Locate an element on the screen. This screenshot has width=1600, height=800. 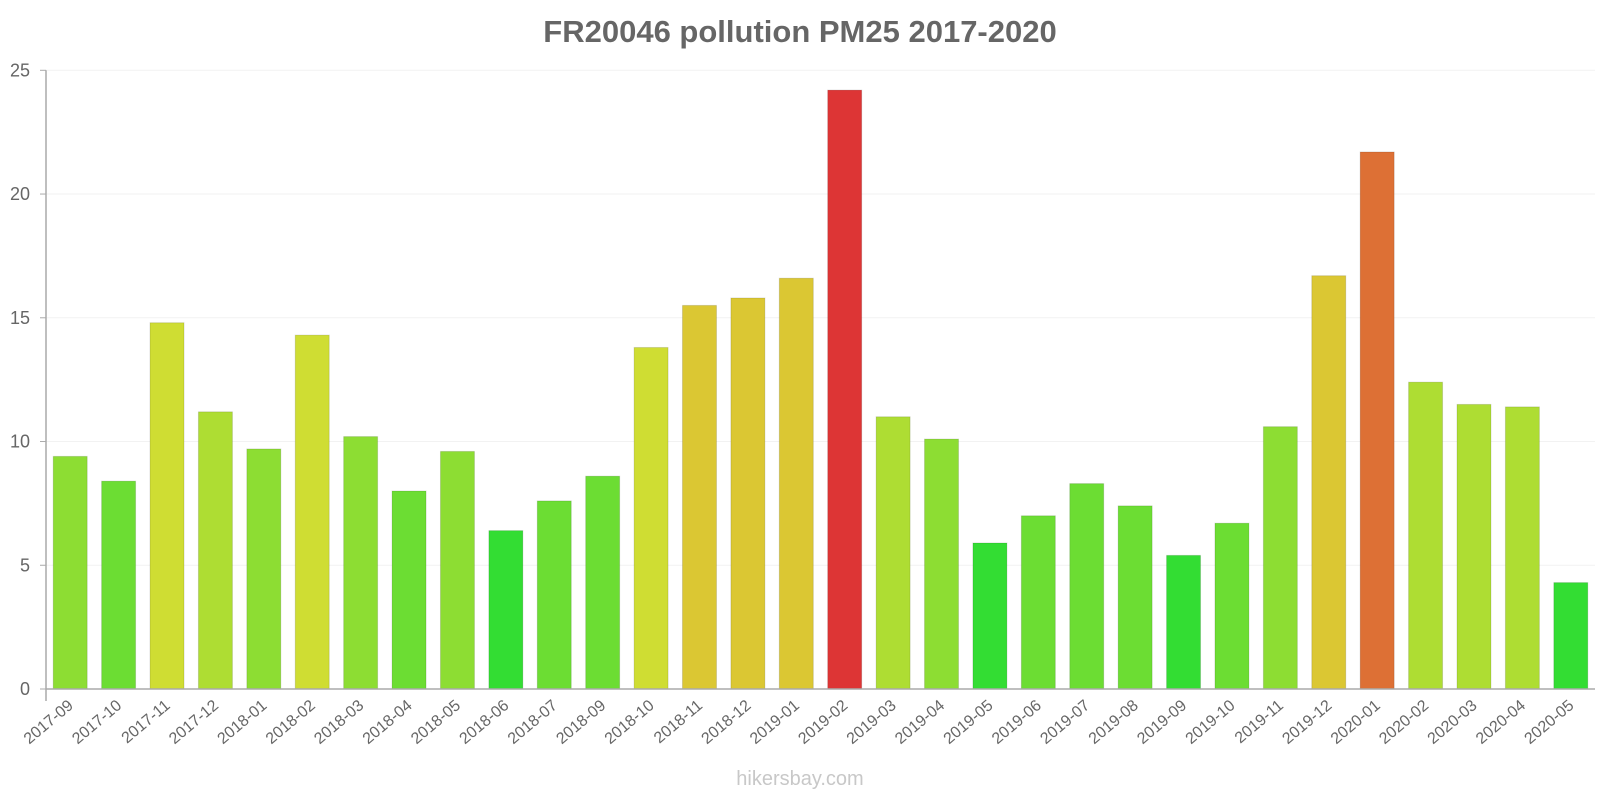
x-tick-label: 2020-03 is located at coordinates (1453, 722).